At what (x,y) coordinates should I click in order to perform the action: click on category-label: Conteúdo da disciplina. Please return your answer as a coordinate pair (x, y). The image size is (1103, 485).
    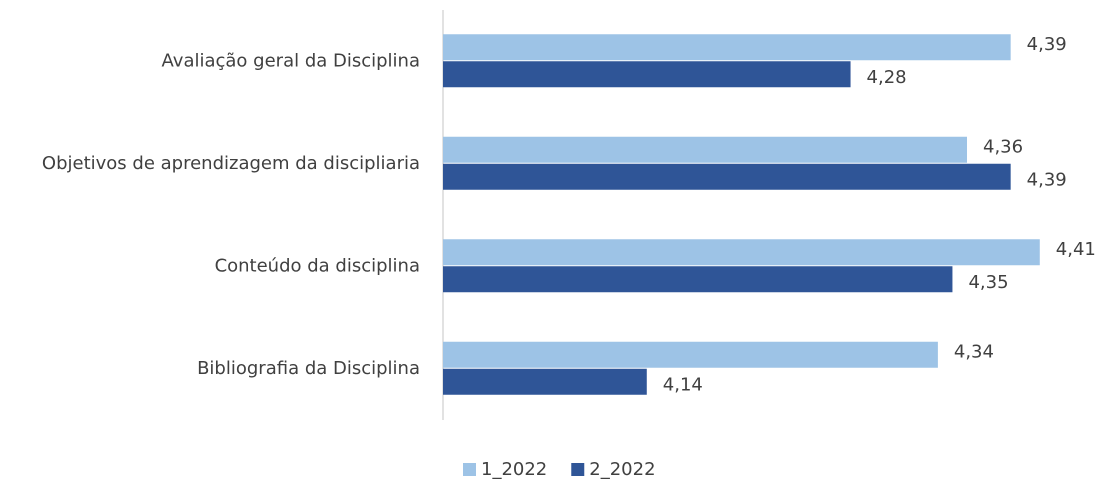
    Looking at the image, I should click on (317, 265).